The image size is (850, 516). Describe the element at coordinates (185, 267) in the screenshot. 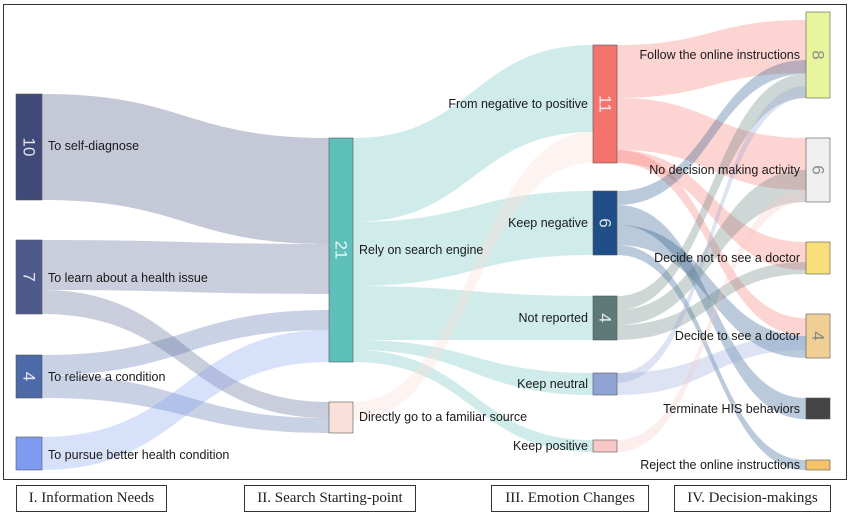

I see `link-learn-to-search` at that location.